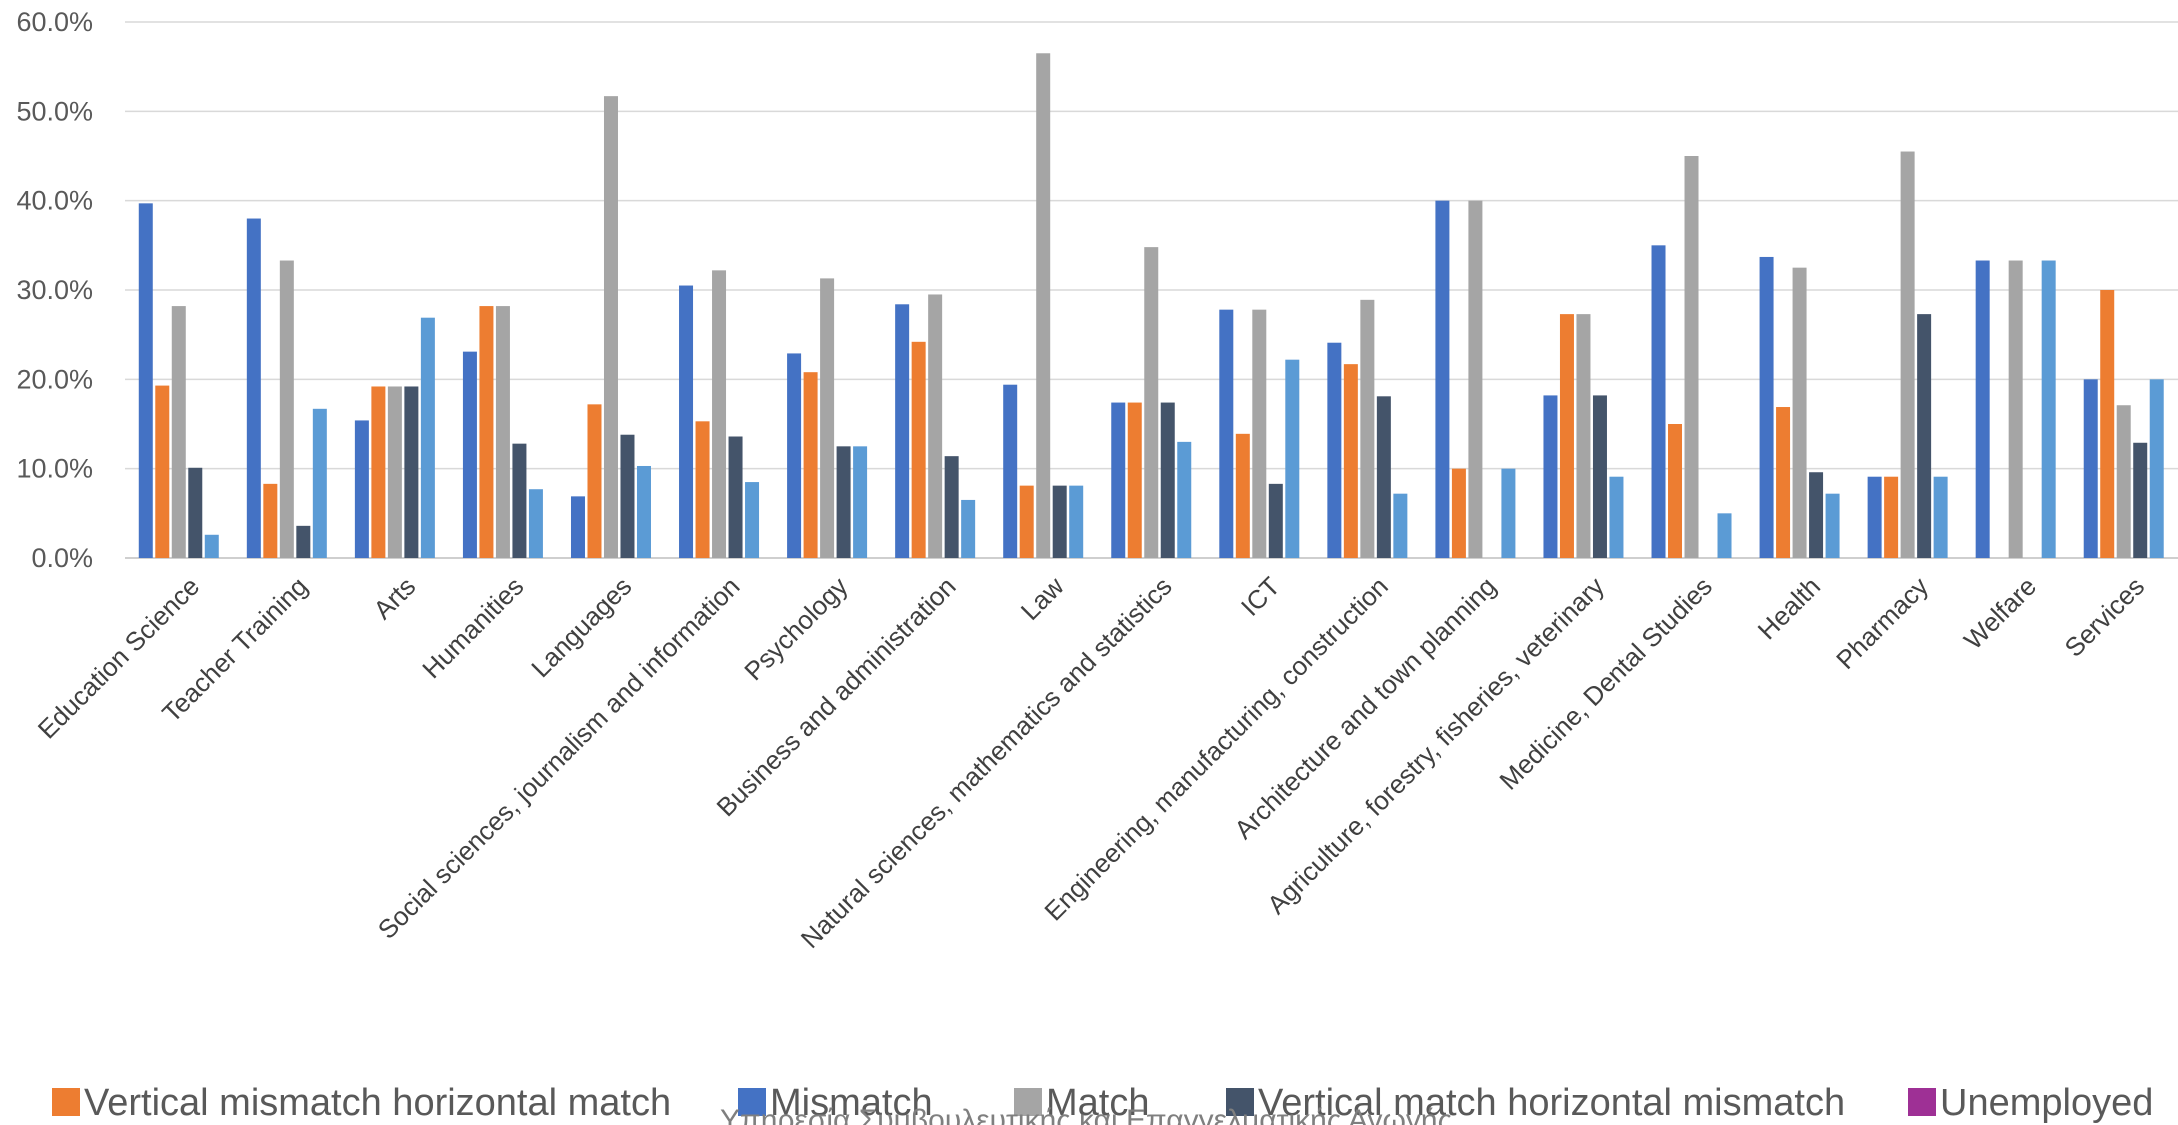  I want to click on x-tick-label: Humanities, so click(472, 627).